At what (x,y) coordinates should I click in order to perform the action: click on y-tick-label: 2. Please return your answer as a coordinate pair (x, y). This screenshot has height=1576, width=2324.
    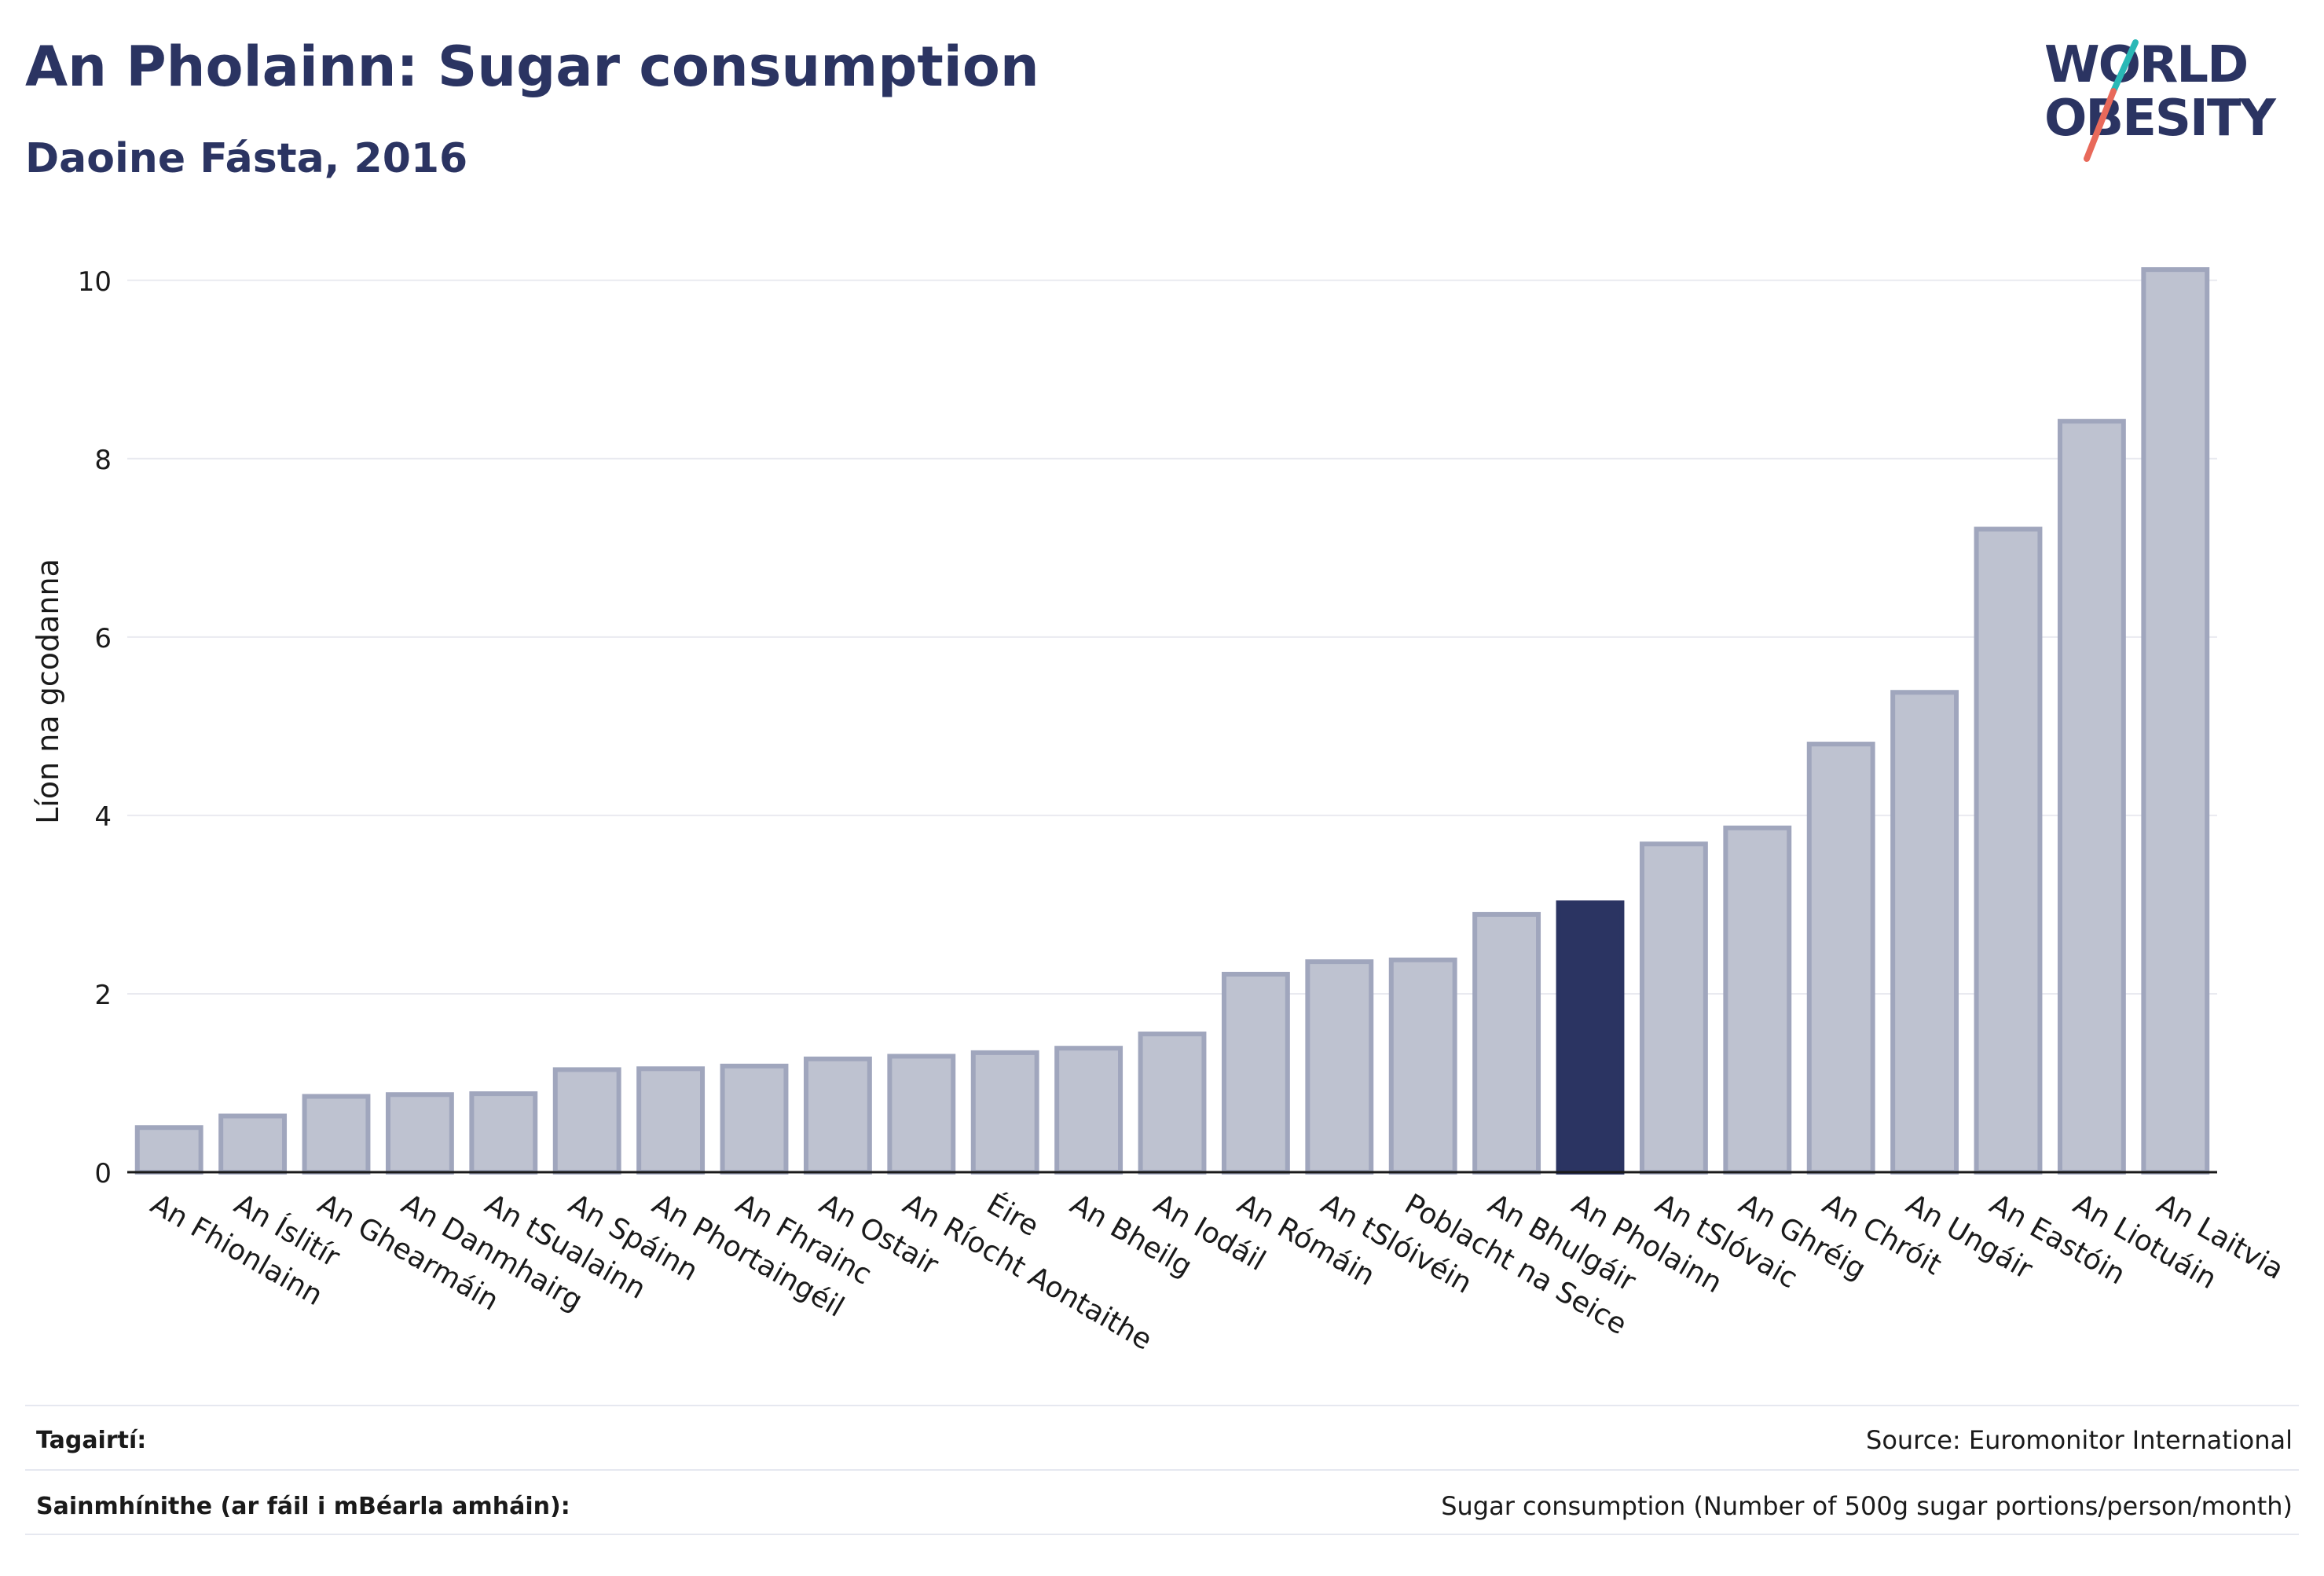
    Looking at the image, I should click on (103, 995).